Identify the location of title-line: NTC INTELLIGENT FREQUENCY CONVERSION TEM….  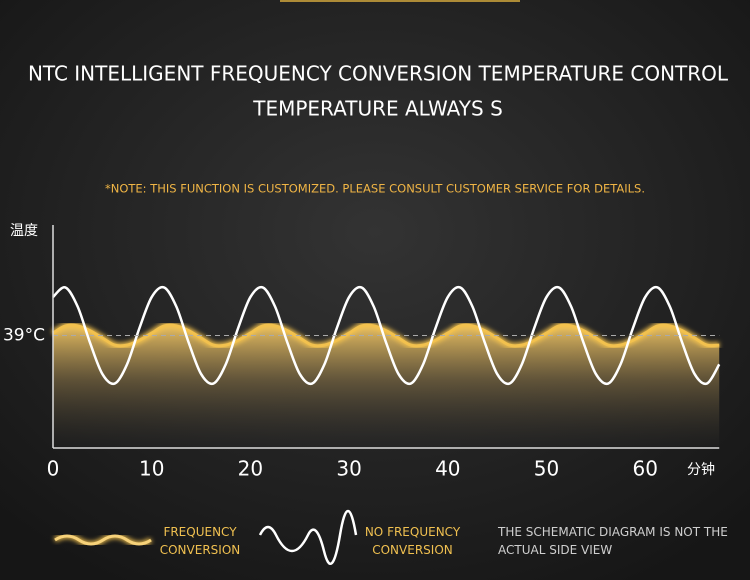
(378, 74).